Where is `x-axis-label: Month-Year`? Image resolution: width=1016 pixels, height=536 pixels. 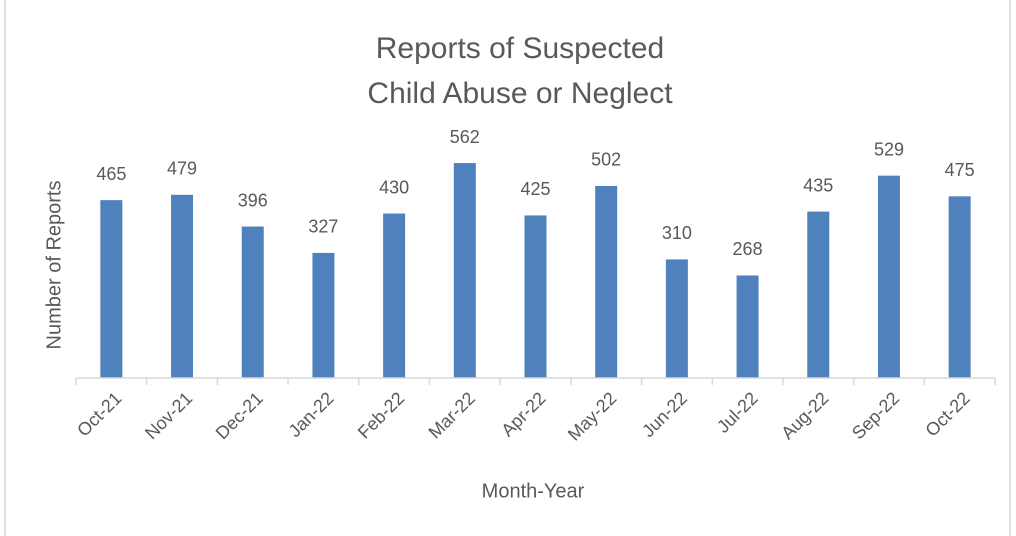 x-axis-label: Month-Year is located at coordinates (533, 491).